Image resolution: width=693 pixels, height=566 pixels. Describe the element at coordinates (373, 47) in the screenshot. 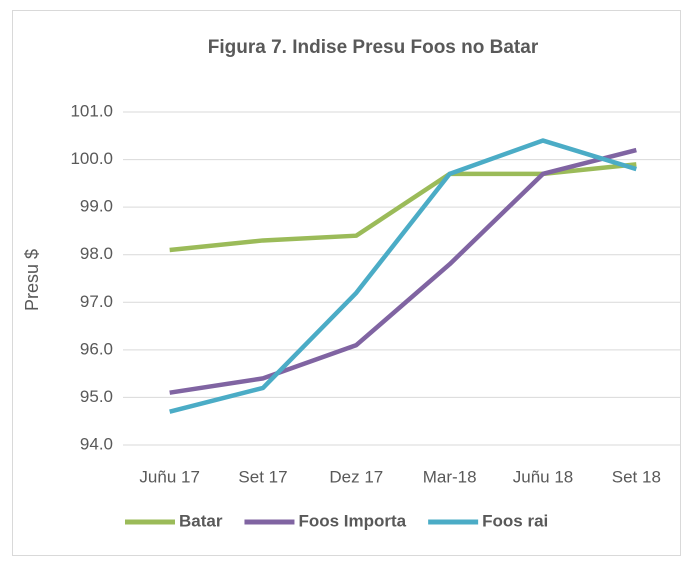

I see `chart-title: Figura 7. Indise Presu Foos no Batar` at that location.